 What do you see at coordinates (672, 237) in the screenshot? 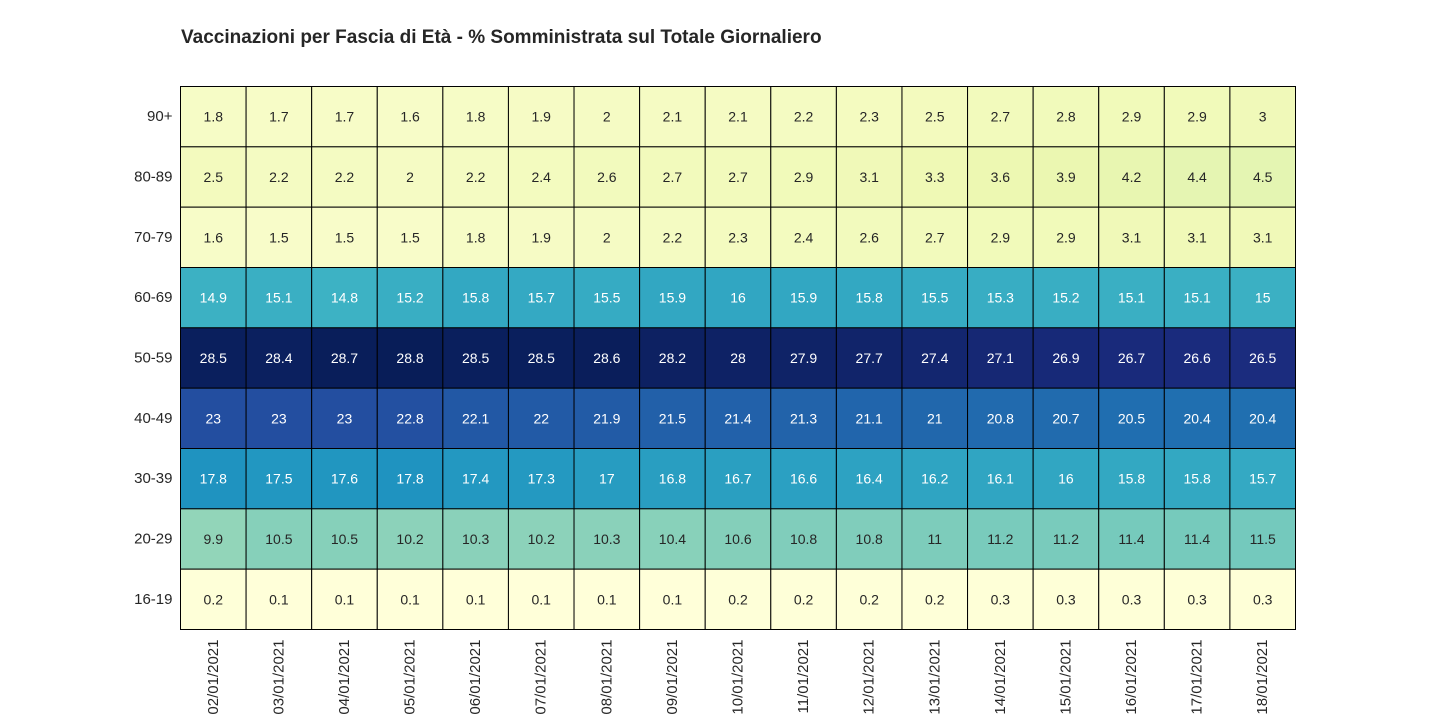
I see `heatmap-cell-70-79-09-01-2021` at bounding box center [672, 237].